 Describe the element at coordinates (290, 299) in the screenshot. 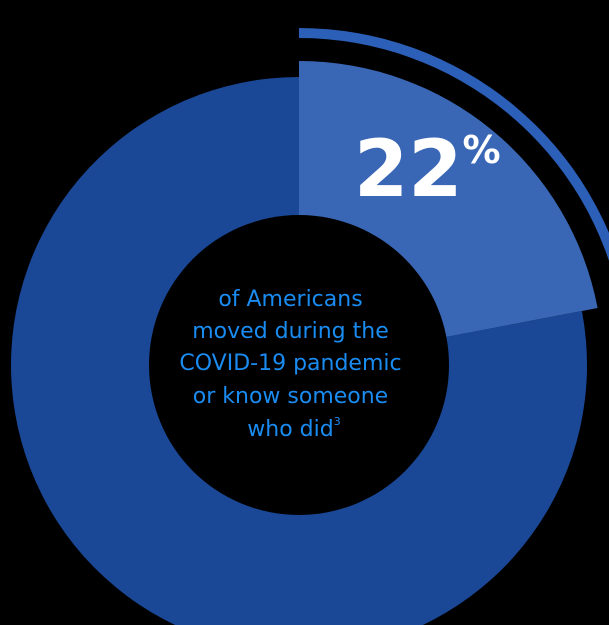

I see `caption-line-1: of Americans` at that location.